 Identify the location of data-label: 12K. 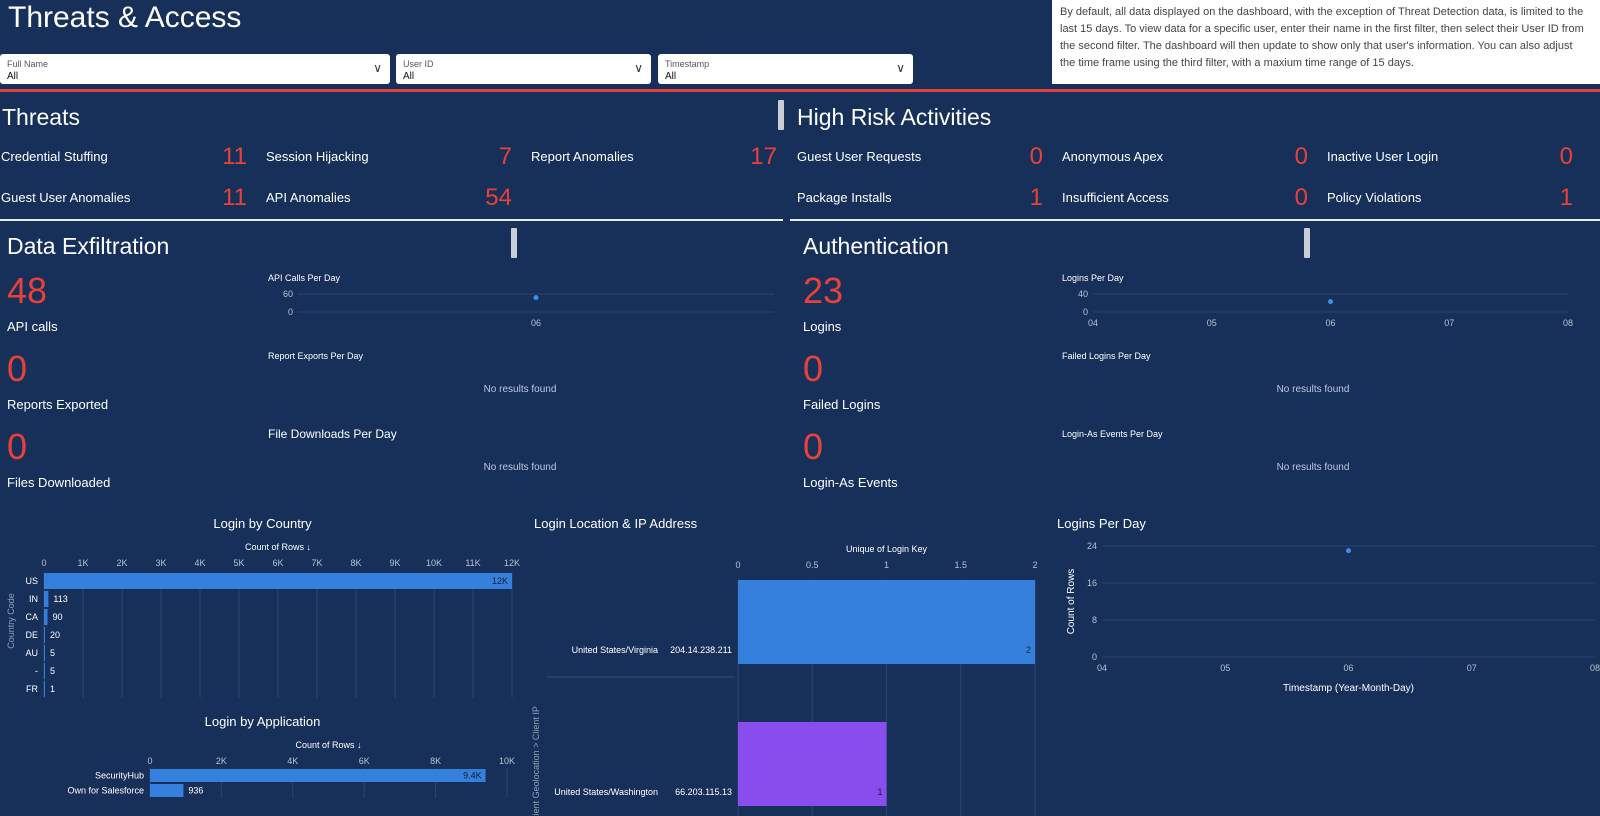
(500, 581).